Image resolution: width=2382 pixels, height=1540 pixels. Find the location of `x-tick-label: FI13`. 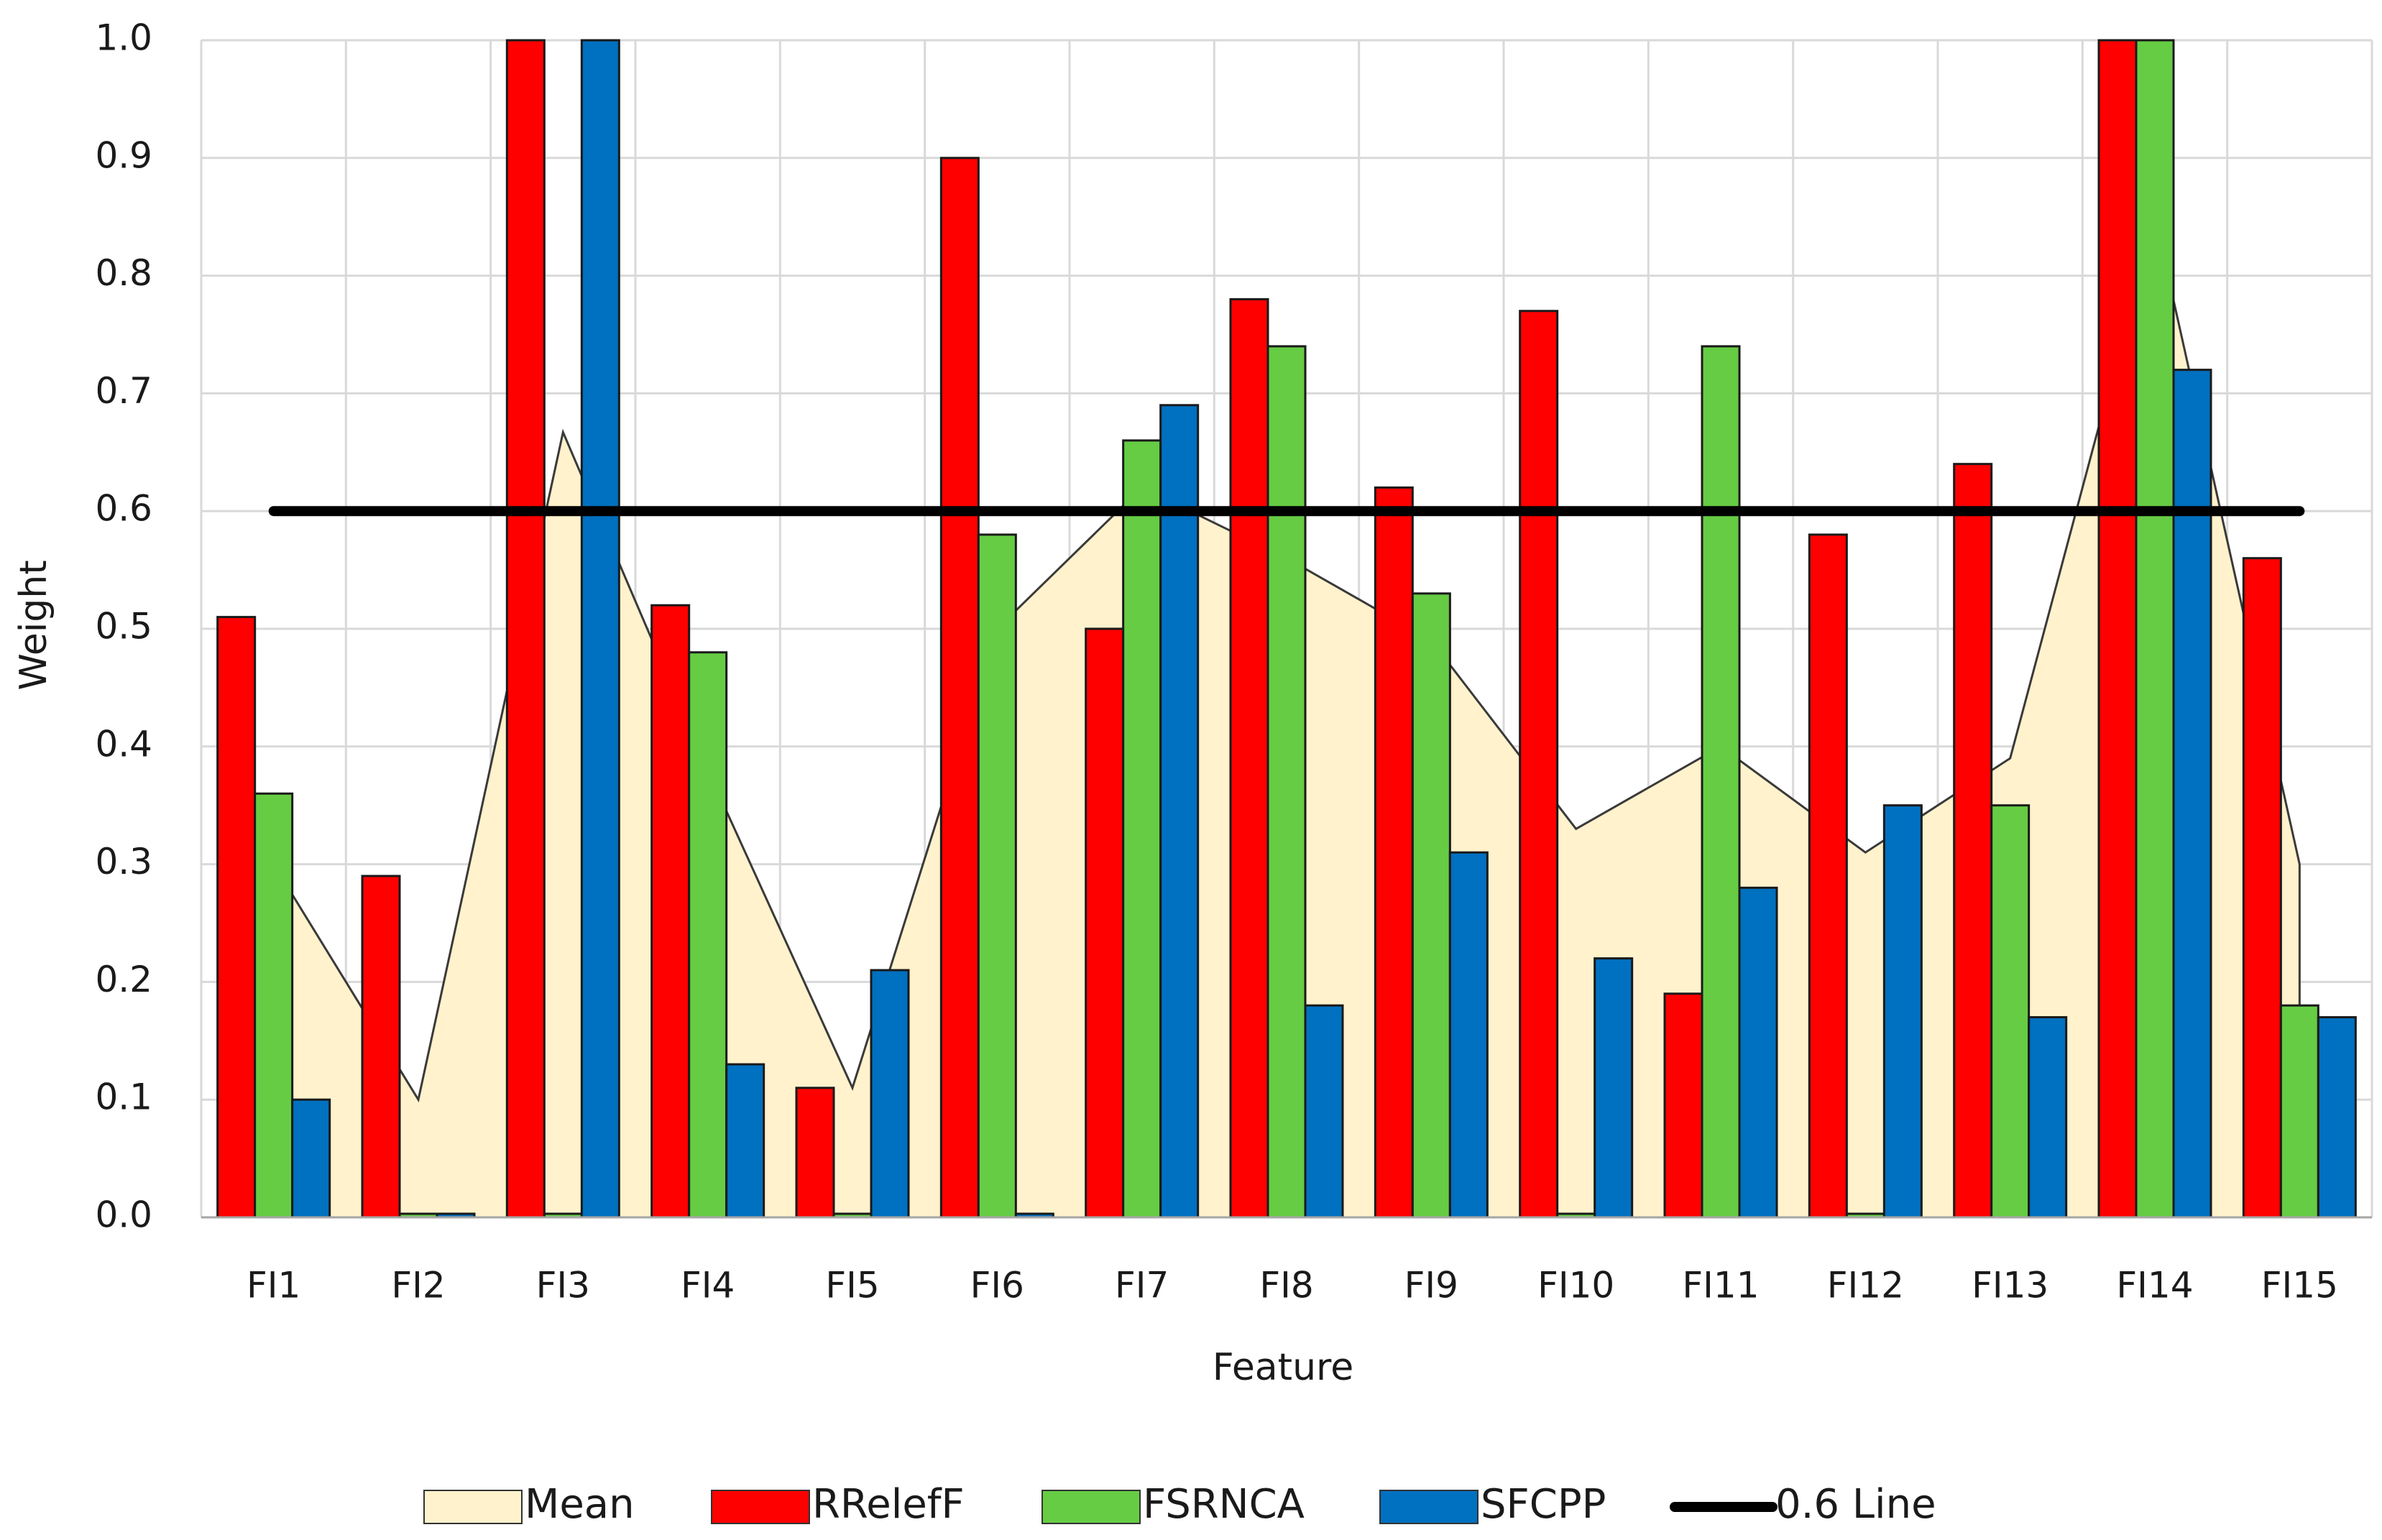

x-tick-label: FI13 is located at coordinates (2010, 1285).